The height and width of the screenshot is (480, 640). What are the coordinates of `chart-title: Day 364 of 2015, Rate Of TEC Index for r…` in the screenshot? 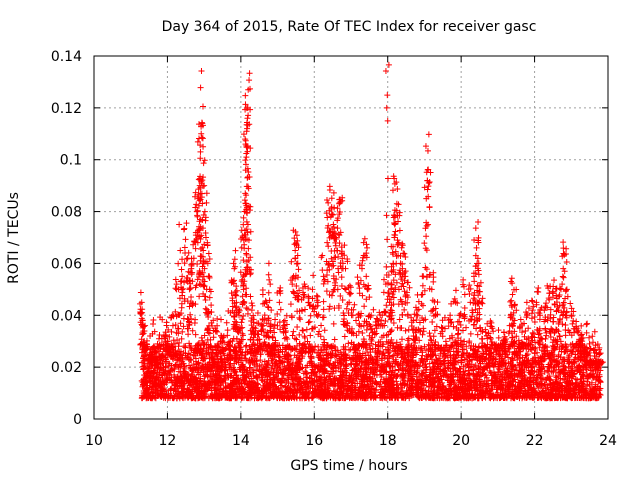 It's located at (349, 27).